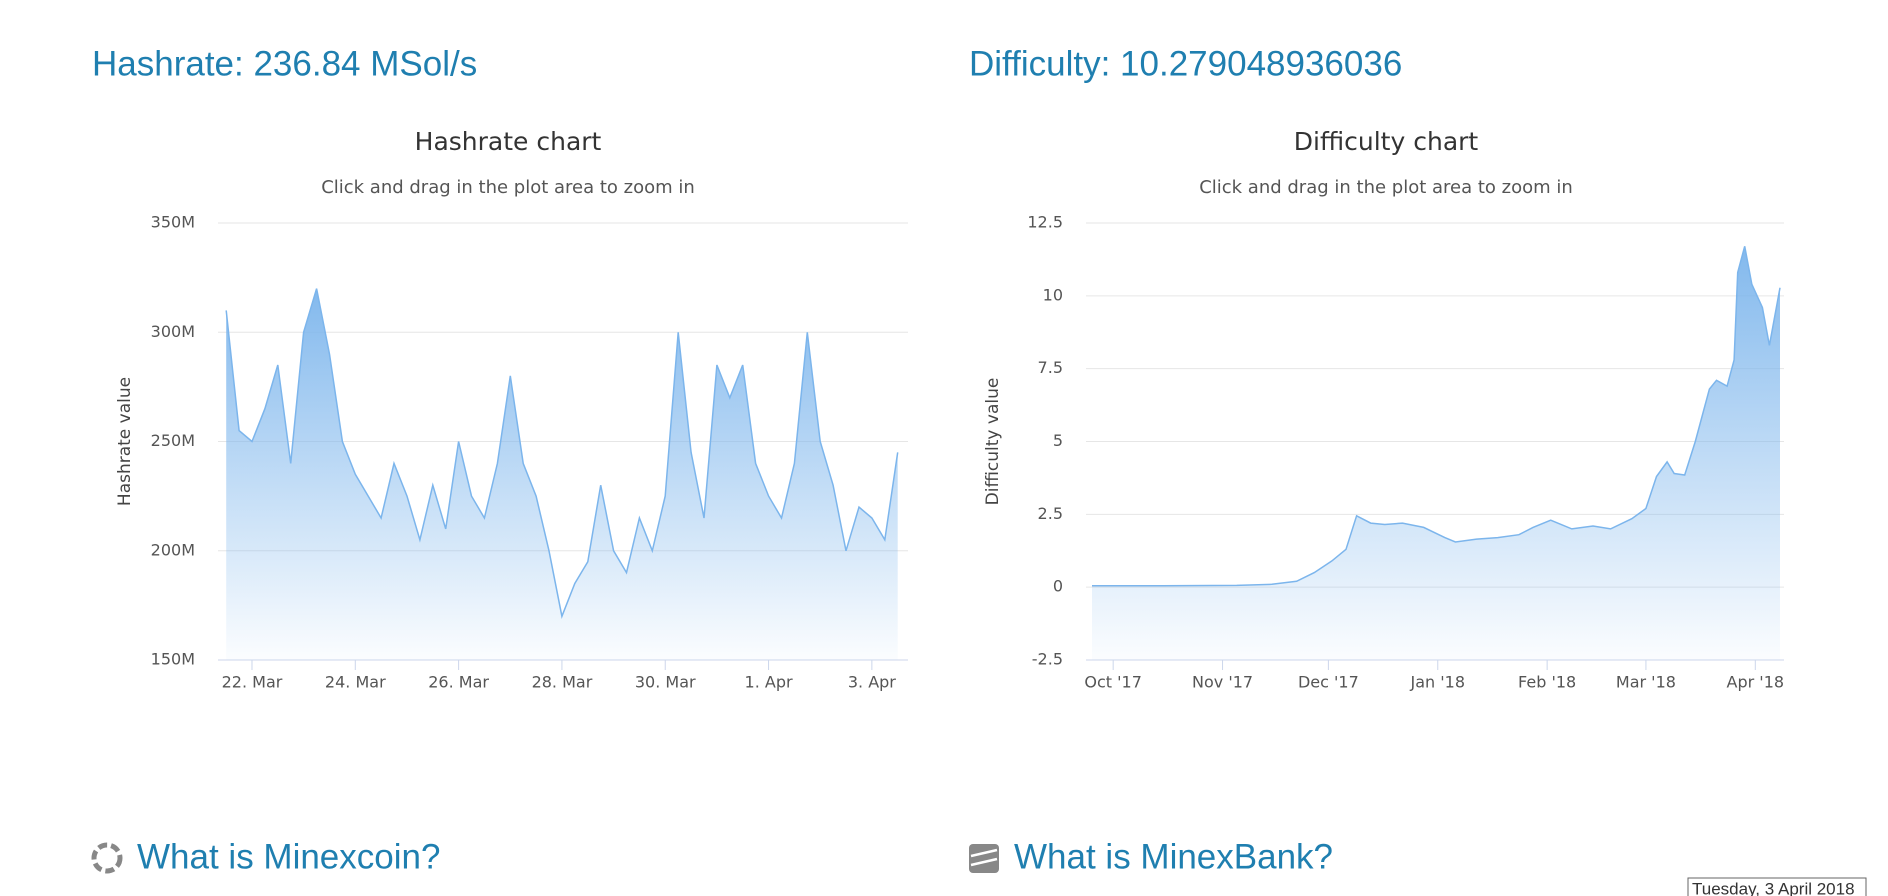 This screenshot has width=1888, height=896. What do you see at coordinates (173, 222) in the screenshot?
I see `y-tick-label: 350M` at bounding box center [173, 222].